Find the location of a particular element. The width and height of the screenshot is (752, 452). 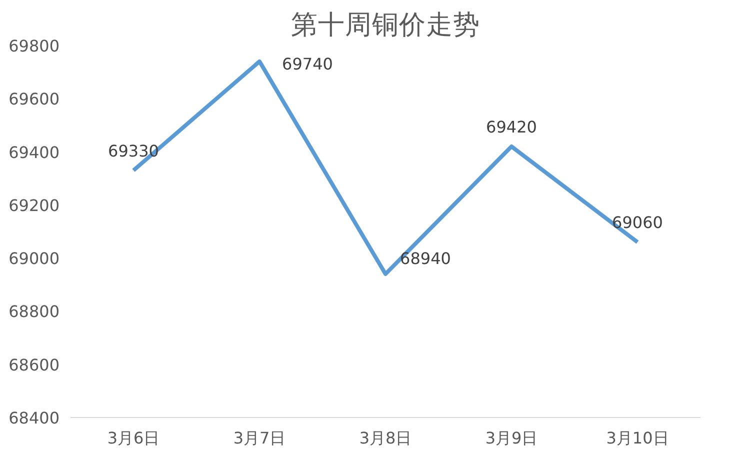

y-tick-label: 69000 is located at coordinates (34, 258).